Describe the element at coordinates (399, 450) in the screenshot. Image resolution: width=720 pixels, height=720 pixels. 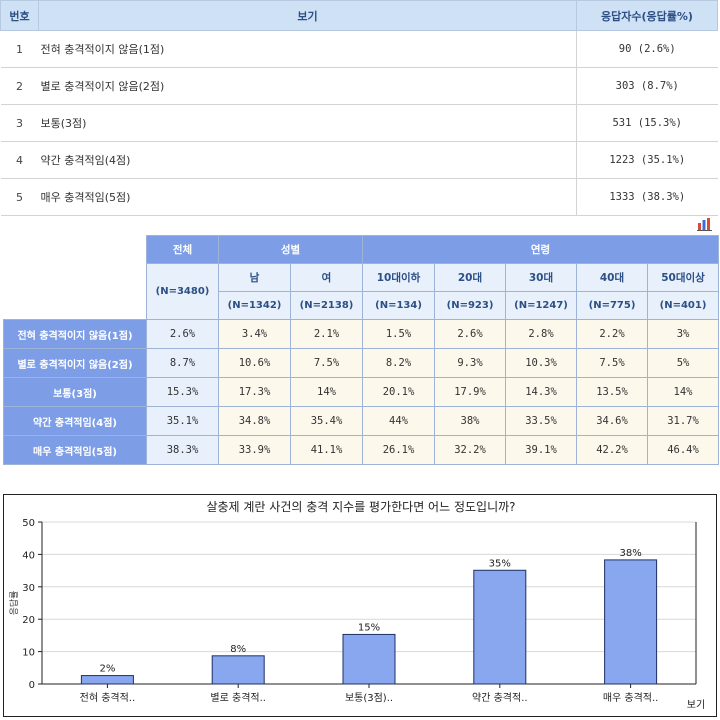
I see `crosstab-cell: 26.1%` at that location.